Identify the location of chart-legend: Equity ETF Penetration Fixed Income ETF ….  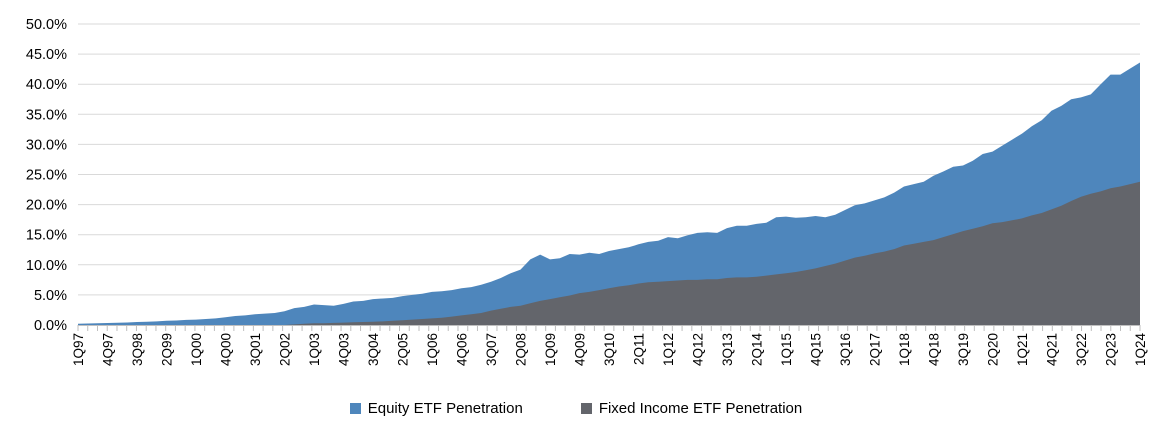
(576, 408).